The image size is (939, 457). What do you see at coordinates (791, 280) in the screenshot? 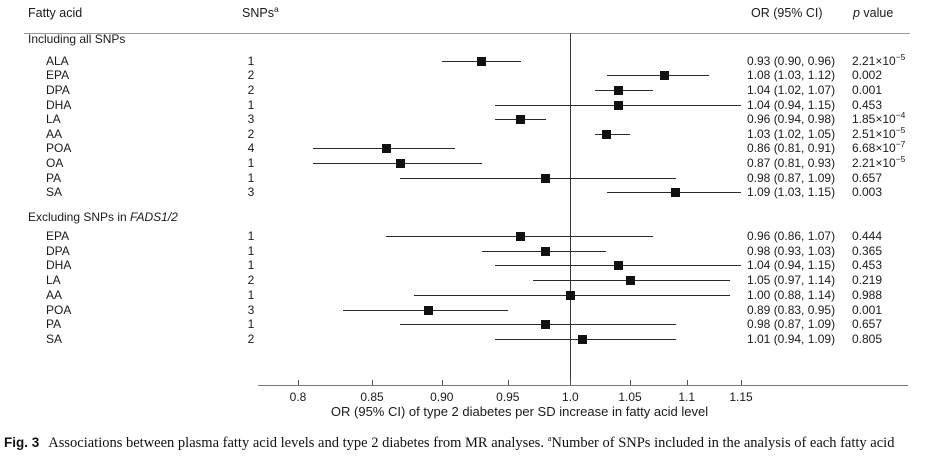
I see `or-ci-text: 1.05 (0.97, 1.14)` at bounding box center [791, 280].